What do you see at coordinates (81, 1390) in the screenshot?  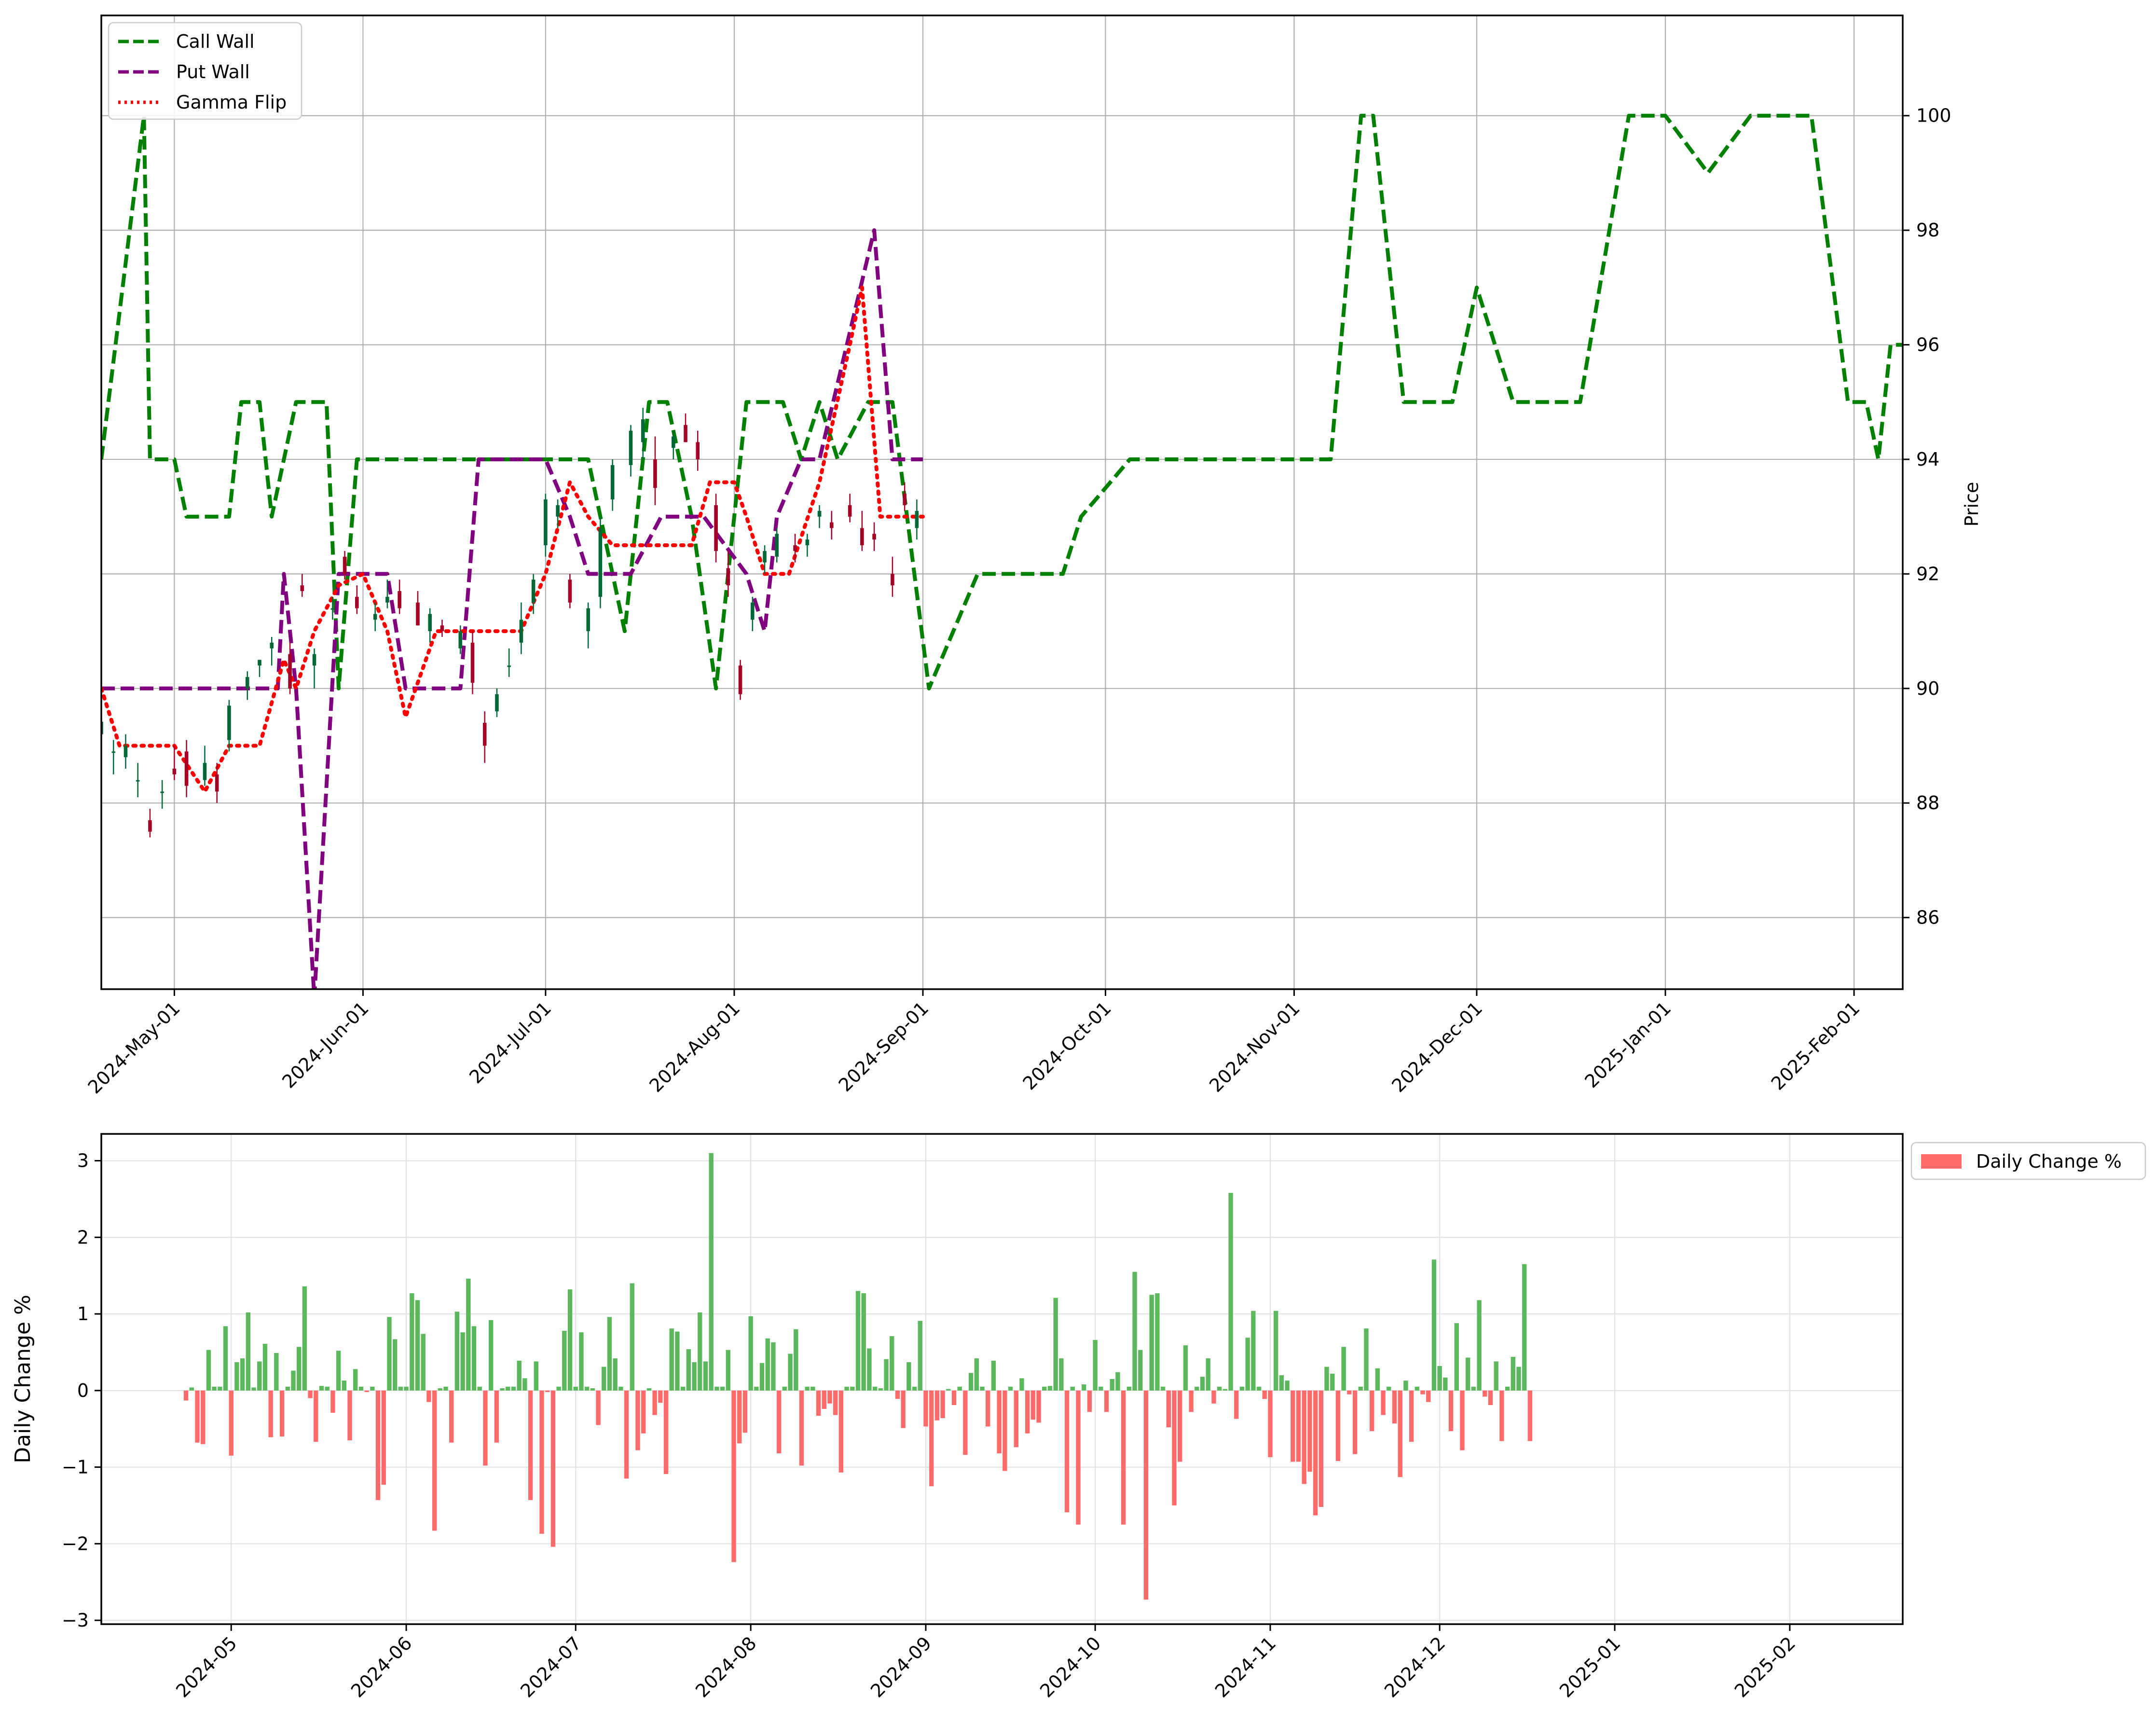 I see `change-y-axis: 3 2 1 0 −1 −2 −3` at bounding box center [81, 1390].